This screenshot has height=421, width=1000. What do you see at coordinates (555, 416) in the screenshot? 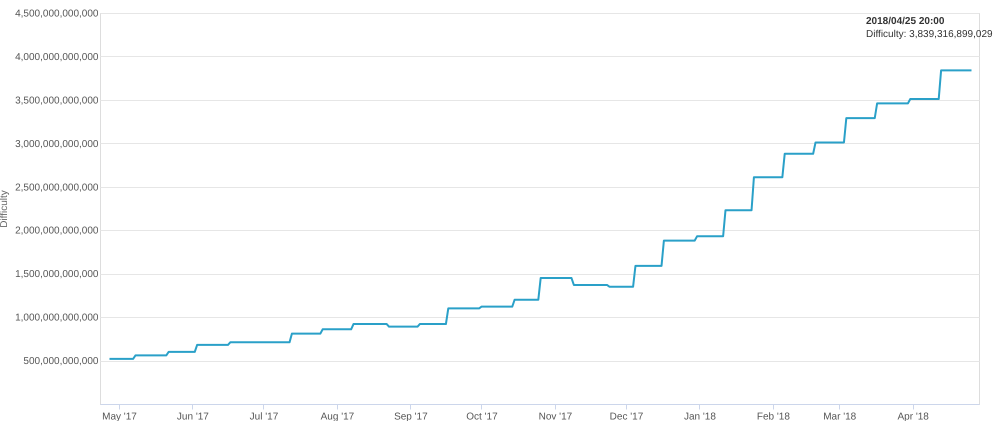
I see `x-tick-label: Nov '17` at bounding box center [555, 416].